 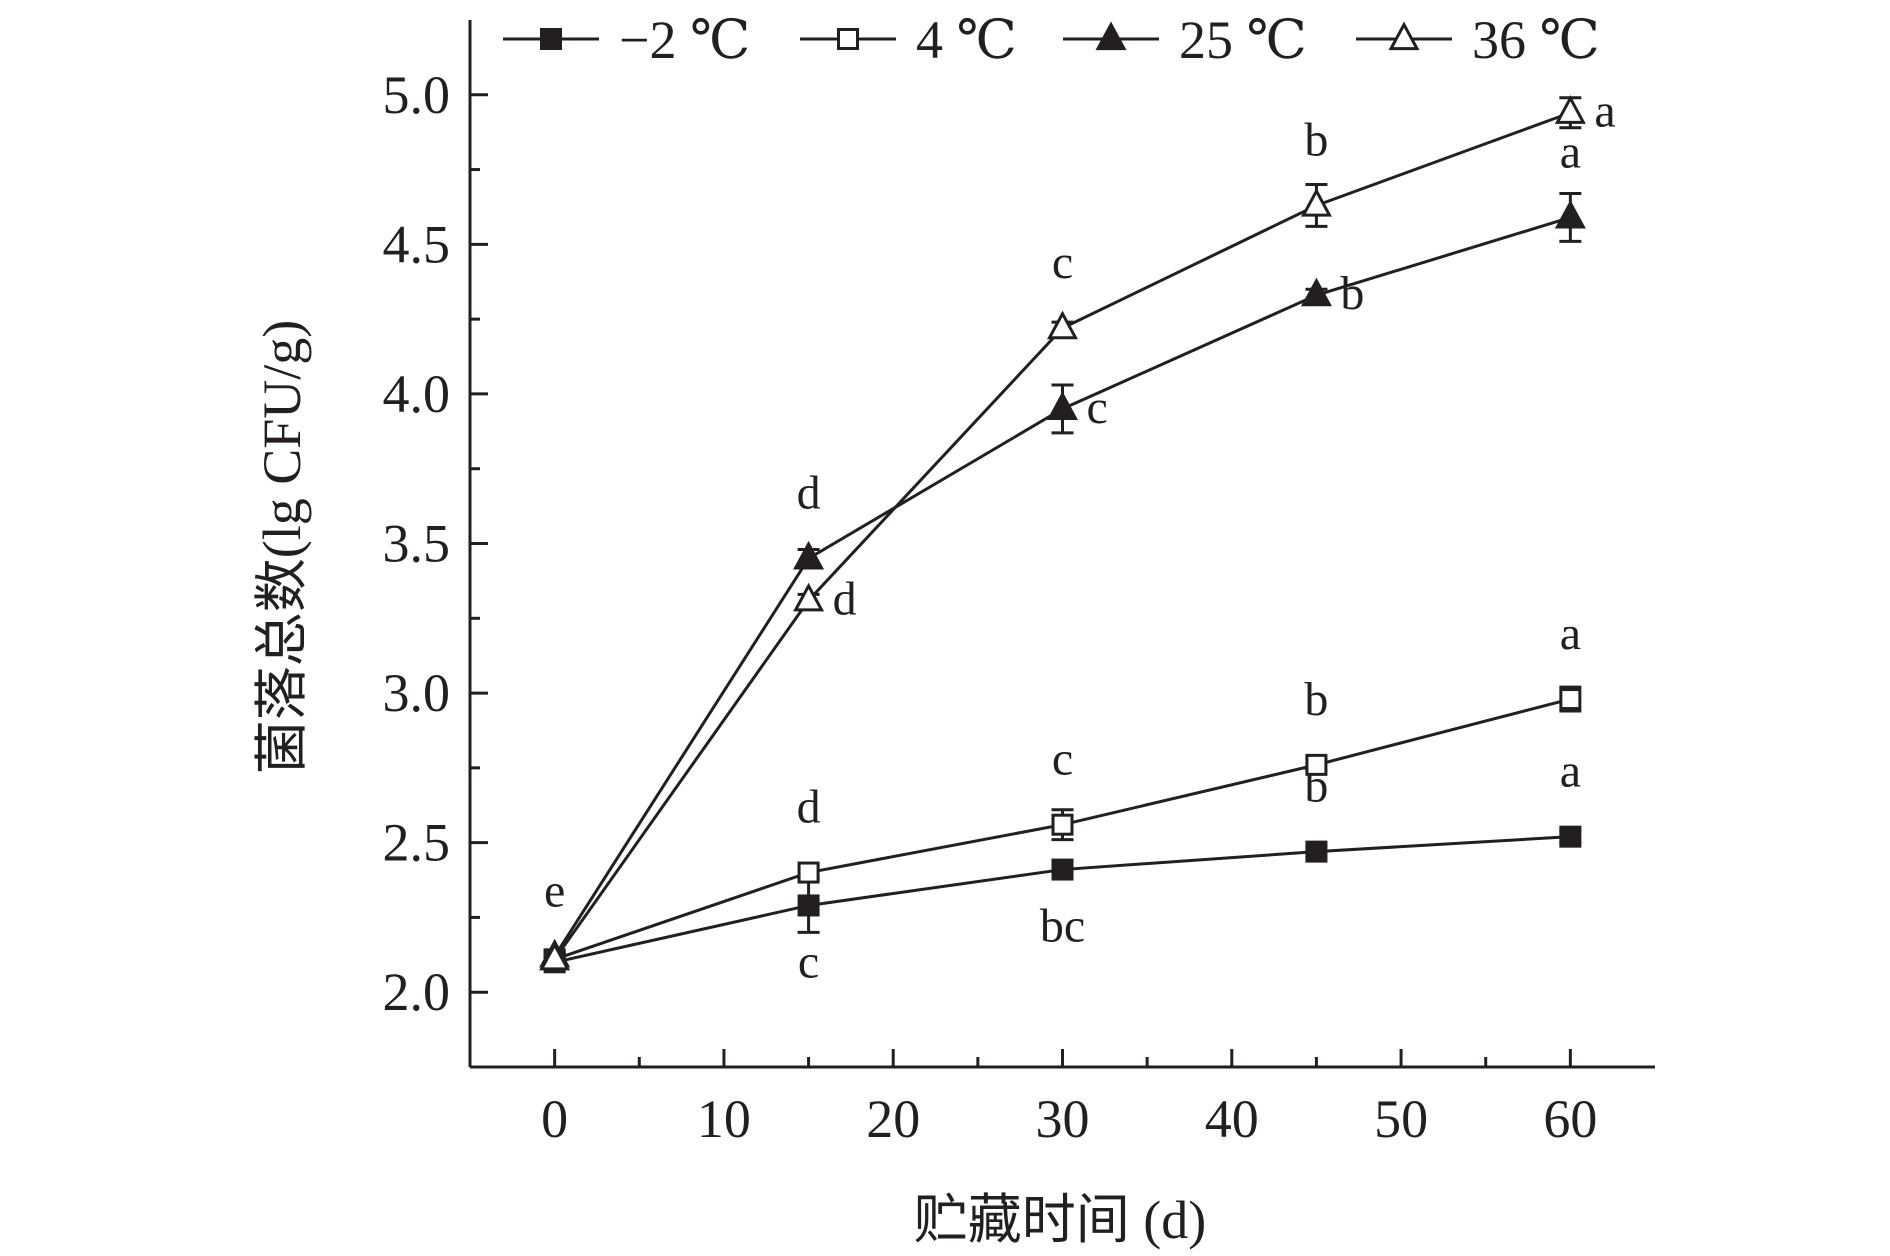 I want to click on y-axis: 2.0 2.5 3.0 3.5 4.0 4.5 5.0, so click(x=435, y=544).